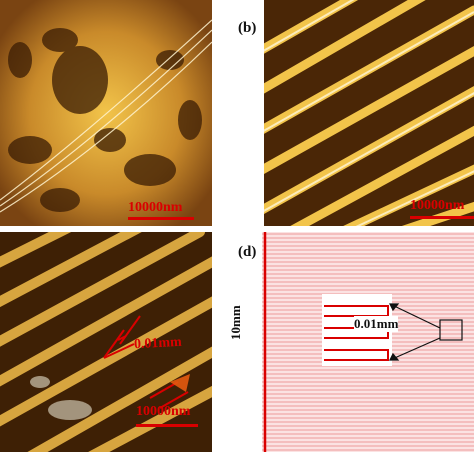 The image size is (474, 474). Describe the element at coordinates (158, 343) in the screenshot. I see `panel-c-gap-label: 0.01mm` at that location.